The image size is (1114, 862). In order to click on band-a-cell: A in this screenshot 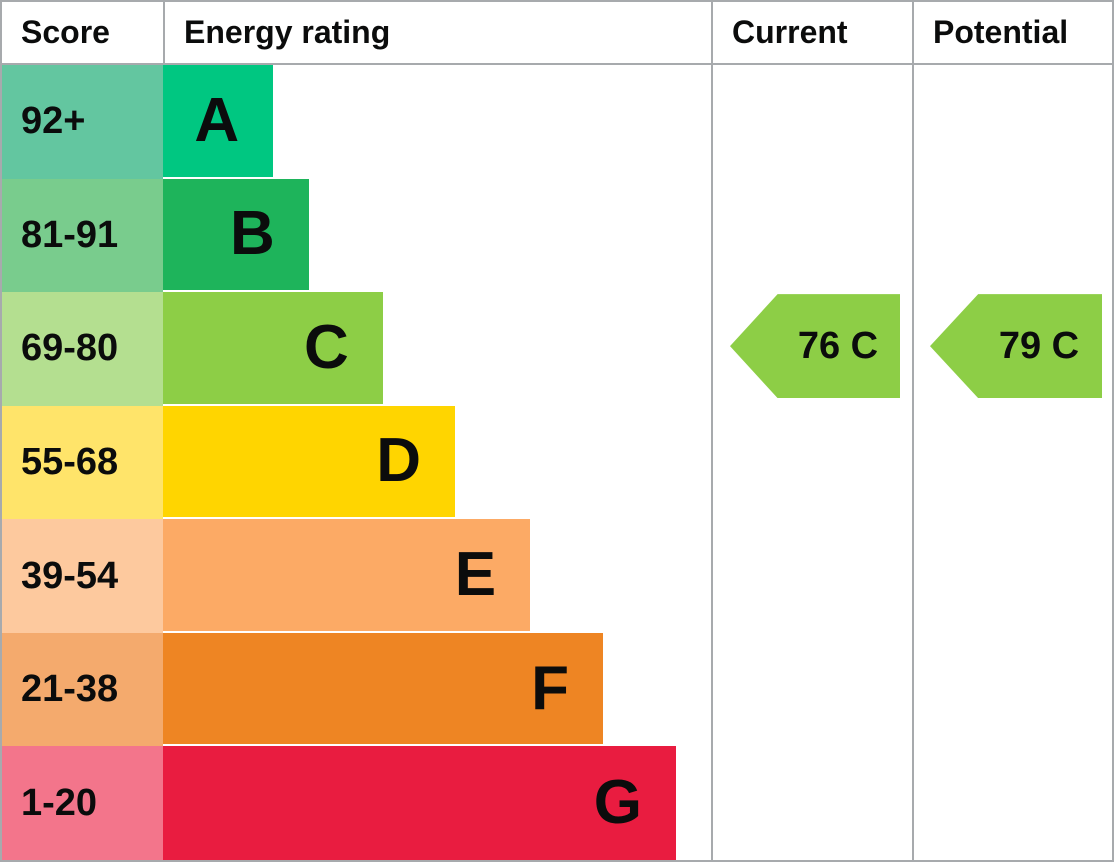, I will do `click(437, 122)`.